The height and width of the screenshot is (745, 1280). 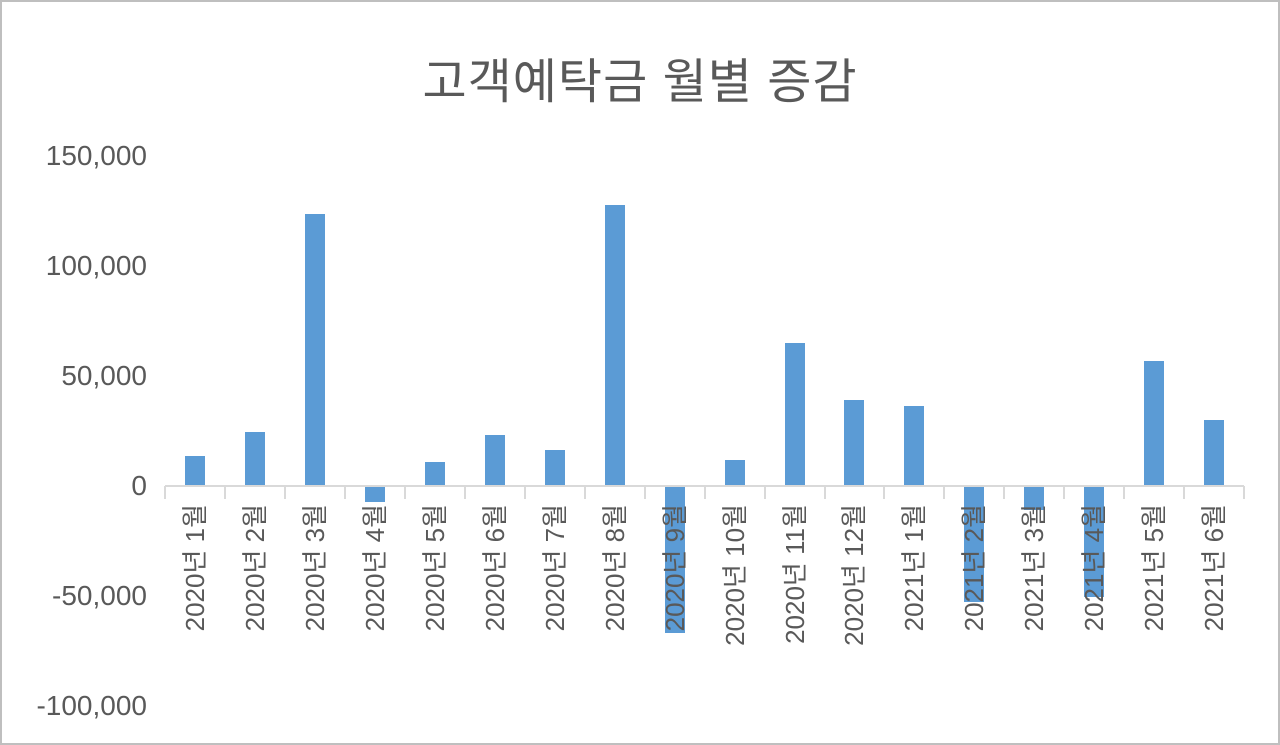 I want to click on y-tick-label: -50,000, so click(x=99, y=595).